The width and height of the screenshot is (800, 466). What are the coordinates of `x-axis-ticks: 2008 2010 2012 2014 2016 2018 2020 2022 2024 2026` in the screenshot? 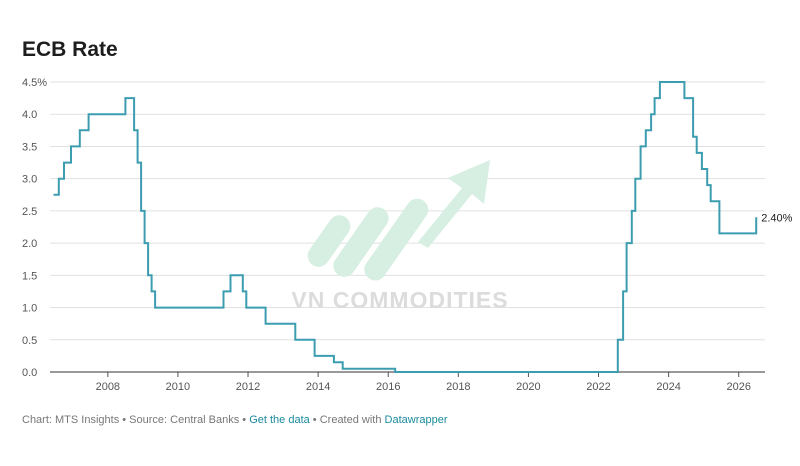 It's located at (423, 382).